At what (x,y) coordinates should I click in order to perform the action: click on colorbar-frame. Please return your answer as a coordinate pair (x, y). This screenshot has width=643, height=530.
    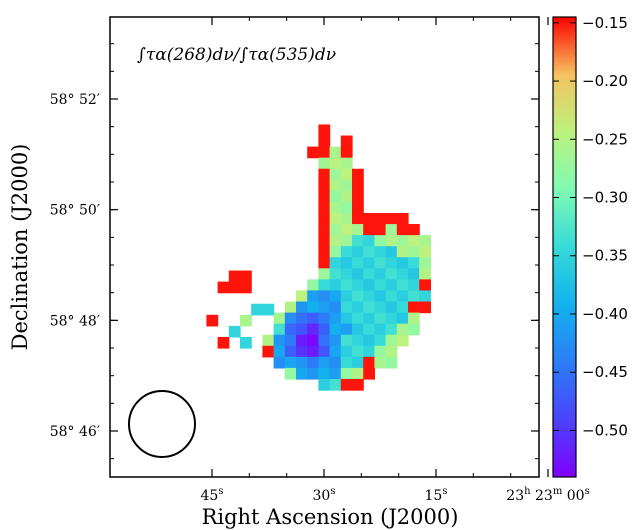
    Looking at the image, I should click on (564, 247).